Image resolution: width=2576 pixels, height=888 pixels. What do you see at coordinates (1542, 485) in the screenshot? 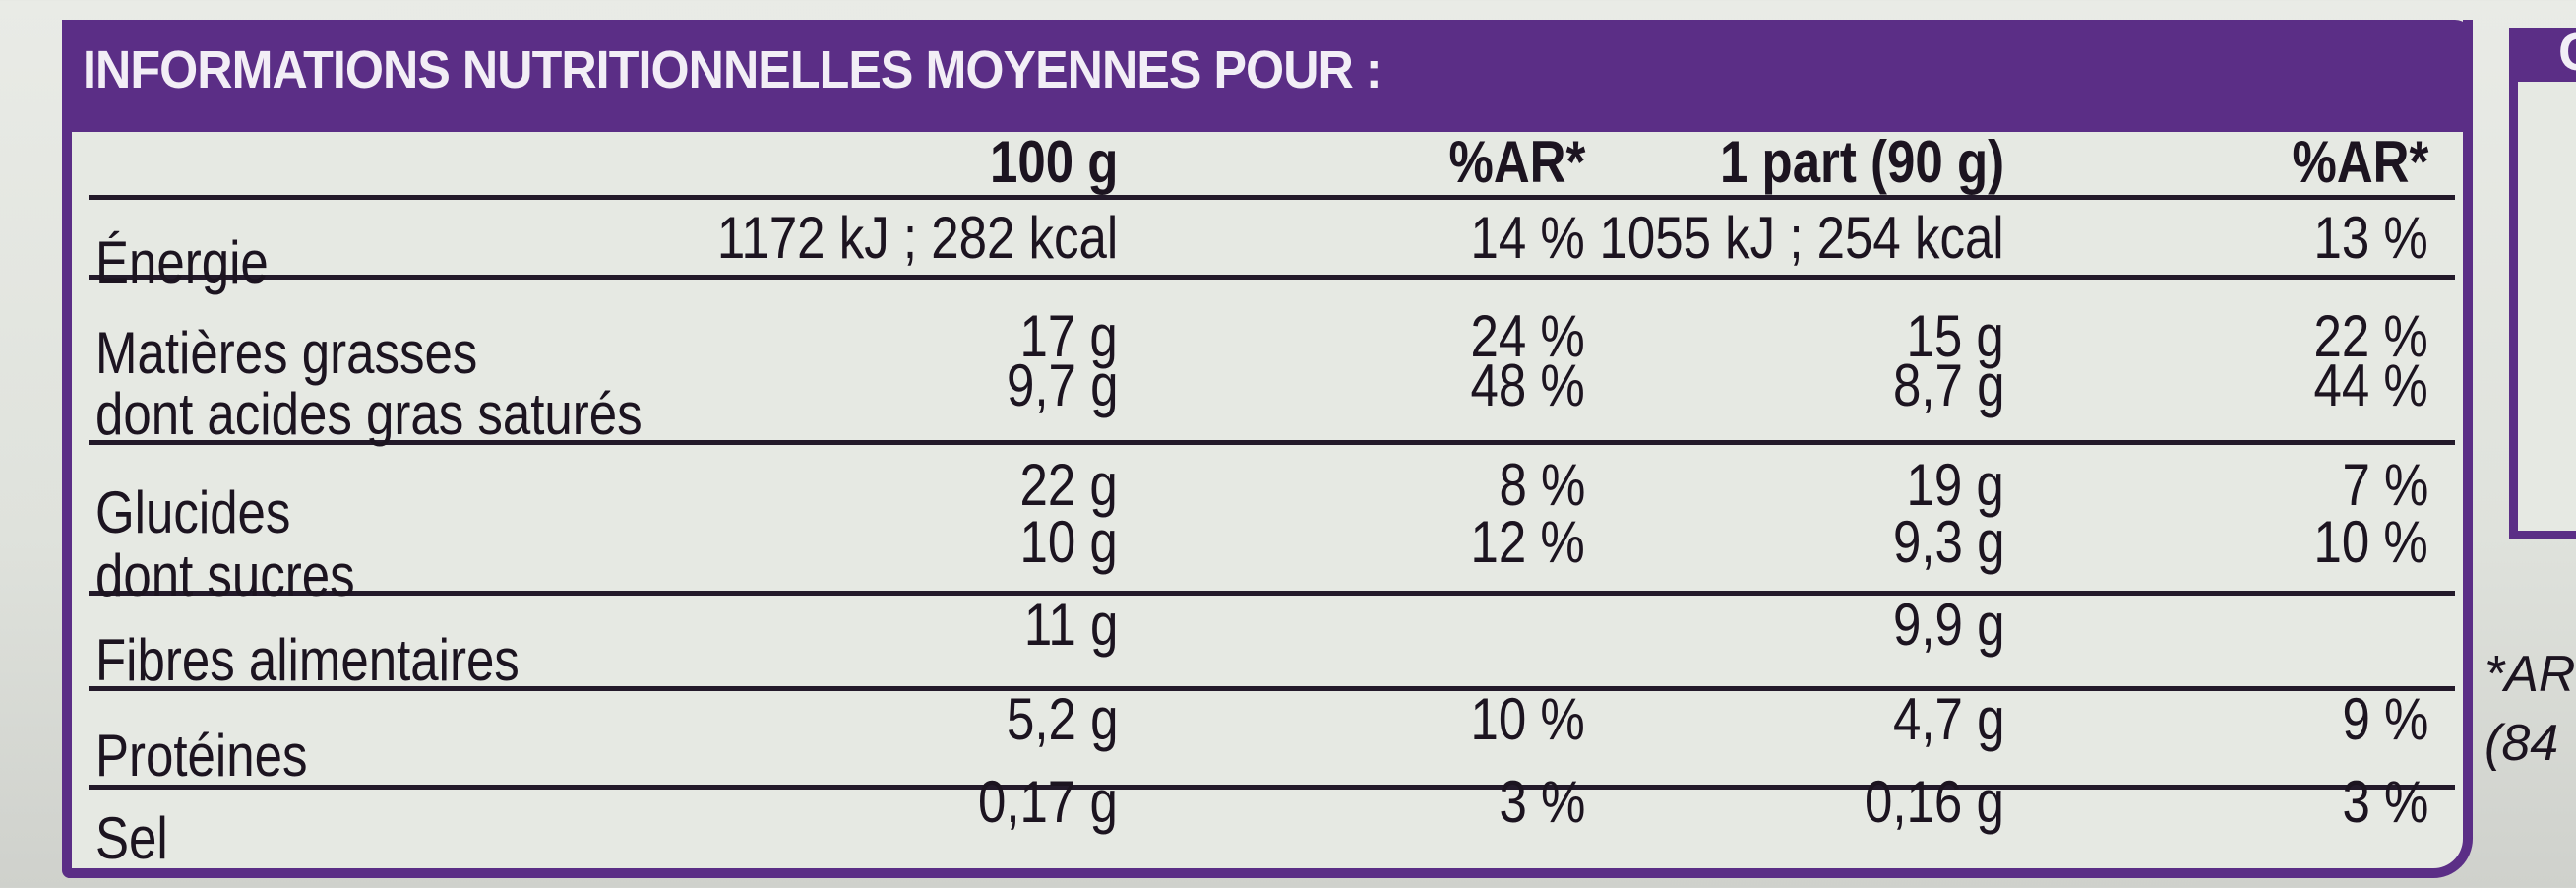
I see `ar-100g: 8 %` at bounding box center [1542, 485].